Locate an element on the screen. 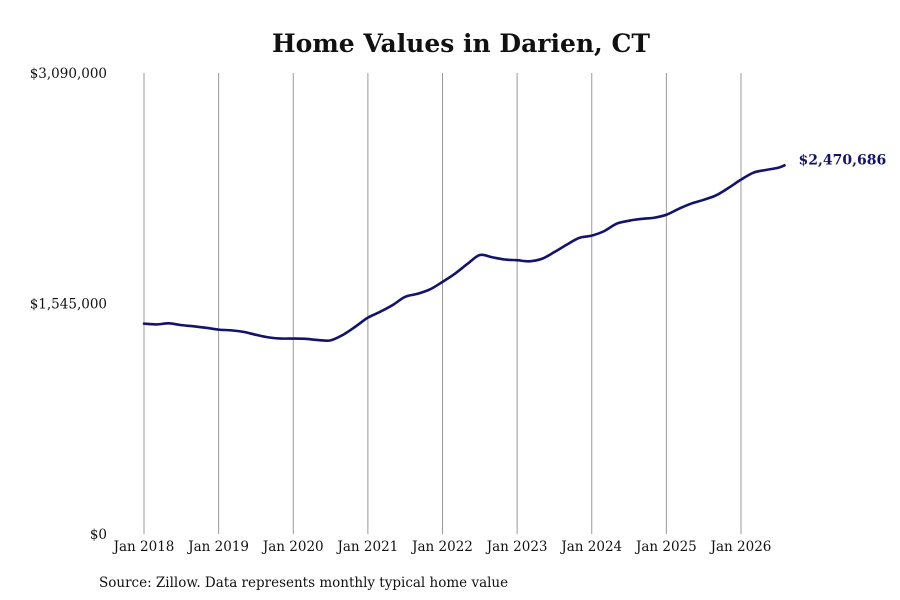 Image resolution: width=900 pixels, height=600 pixels. x-tick-label: Jan 2022 is located at coordinates (441, 547).